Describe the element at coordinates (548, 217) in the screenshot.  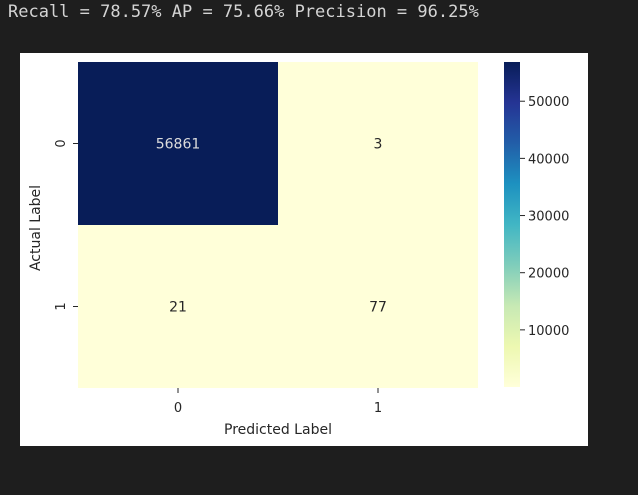
I see `colorbar-tick-label: 30000` at that location.